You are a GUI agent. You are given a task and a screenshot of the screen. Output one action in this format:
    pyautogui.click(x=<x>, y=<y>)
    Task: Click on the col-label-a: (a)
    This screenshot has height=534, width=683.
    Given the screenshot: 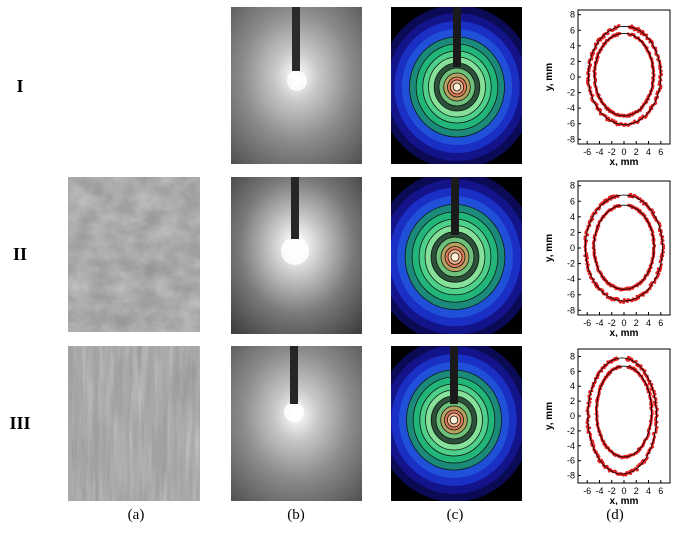 What is the action you would take?
    pyautogui.click(x=136, y=515)
    